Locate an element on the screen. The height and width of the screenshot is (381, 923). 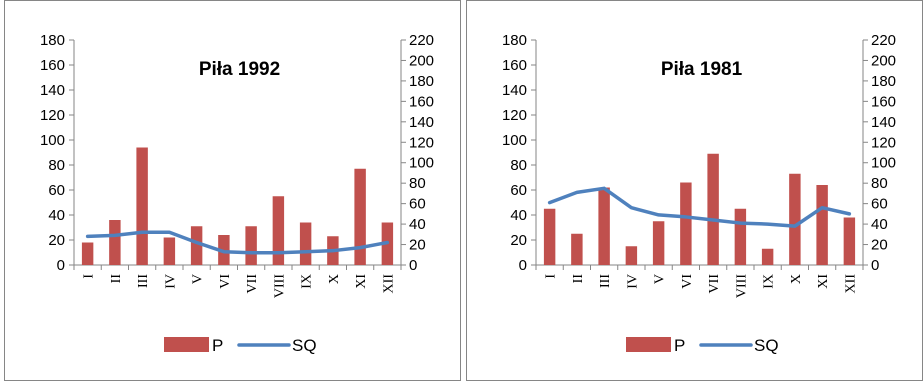
chart-title: Piła 1981 is located at coordinates (702, 69).